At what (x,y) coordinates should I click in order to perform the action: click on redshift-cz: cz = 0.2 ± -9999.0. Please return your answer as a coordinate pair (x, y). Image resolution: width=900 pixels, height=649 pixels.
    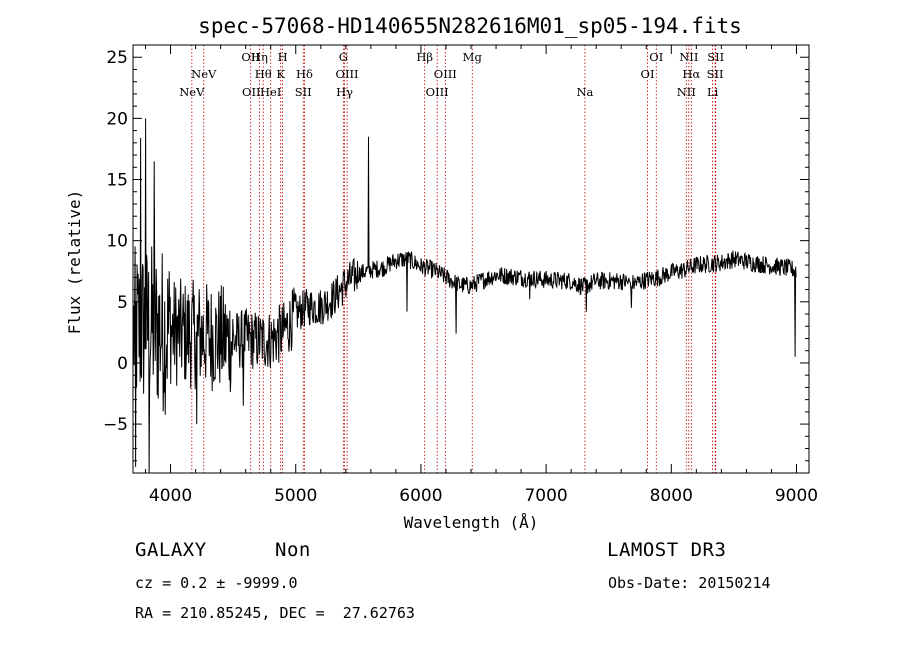
    Looking at the image, I should click on (216, 583).